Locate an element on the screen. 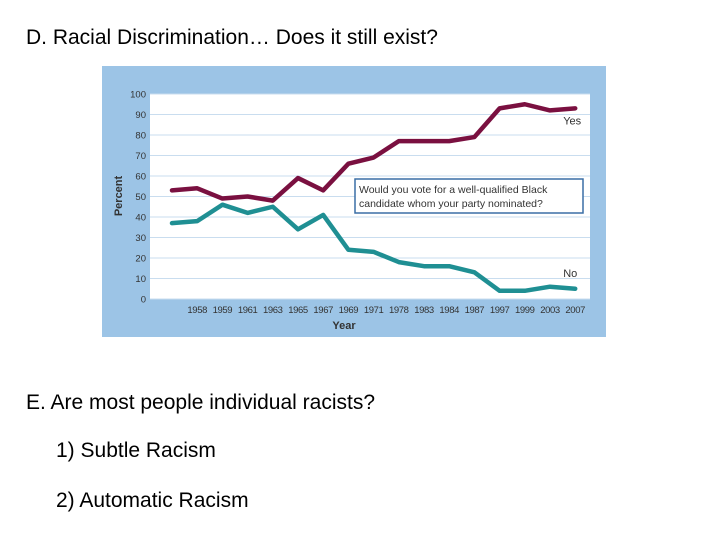  annotation-box is located at coordinates (469, 196).